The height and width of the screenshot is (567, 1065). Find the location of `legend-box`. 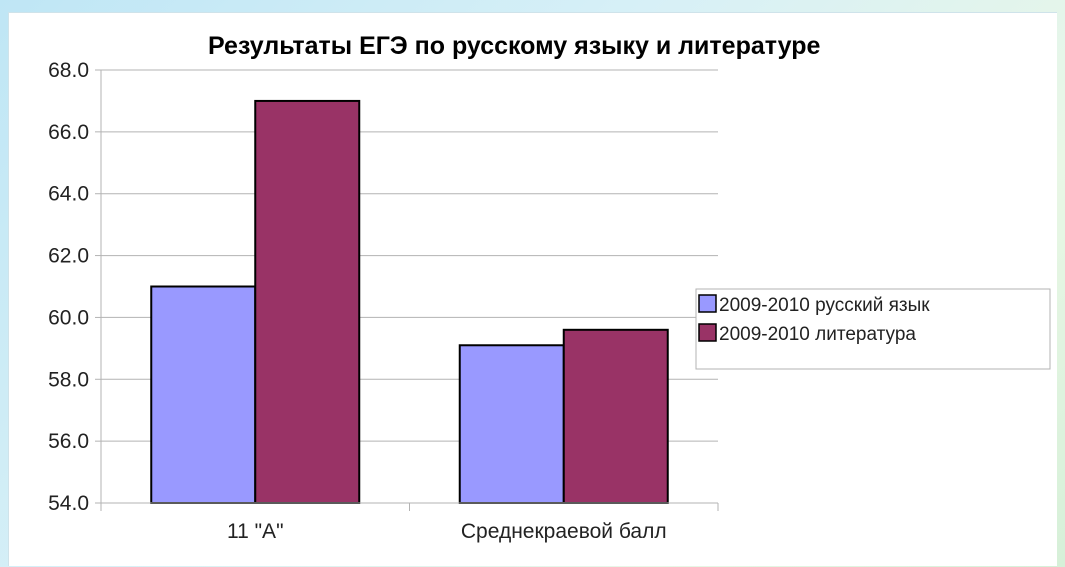

legend-box is located at coordinates (873, 329).